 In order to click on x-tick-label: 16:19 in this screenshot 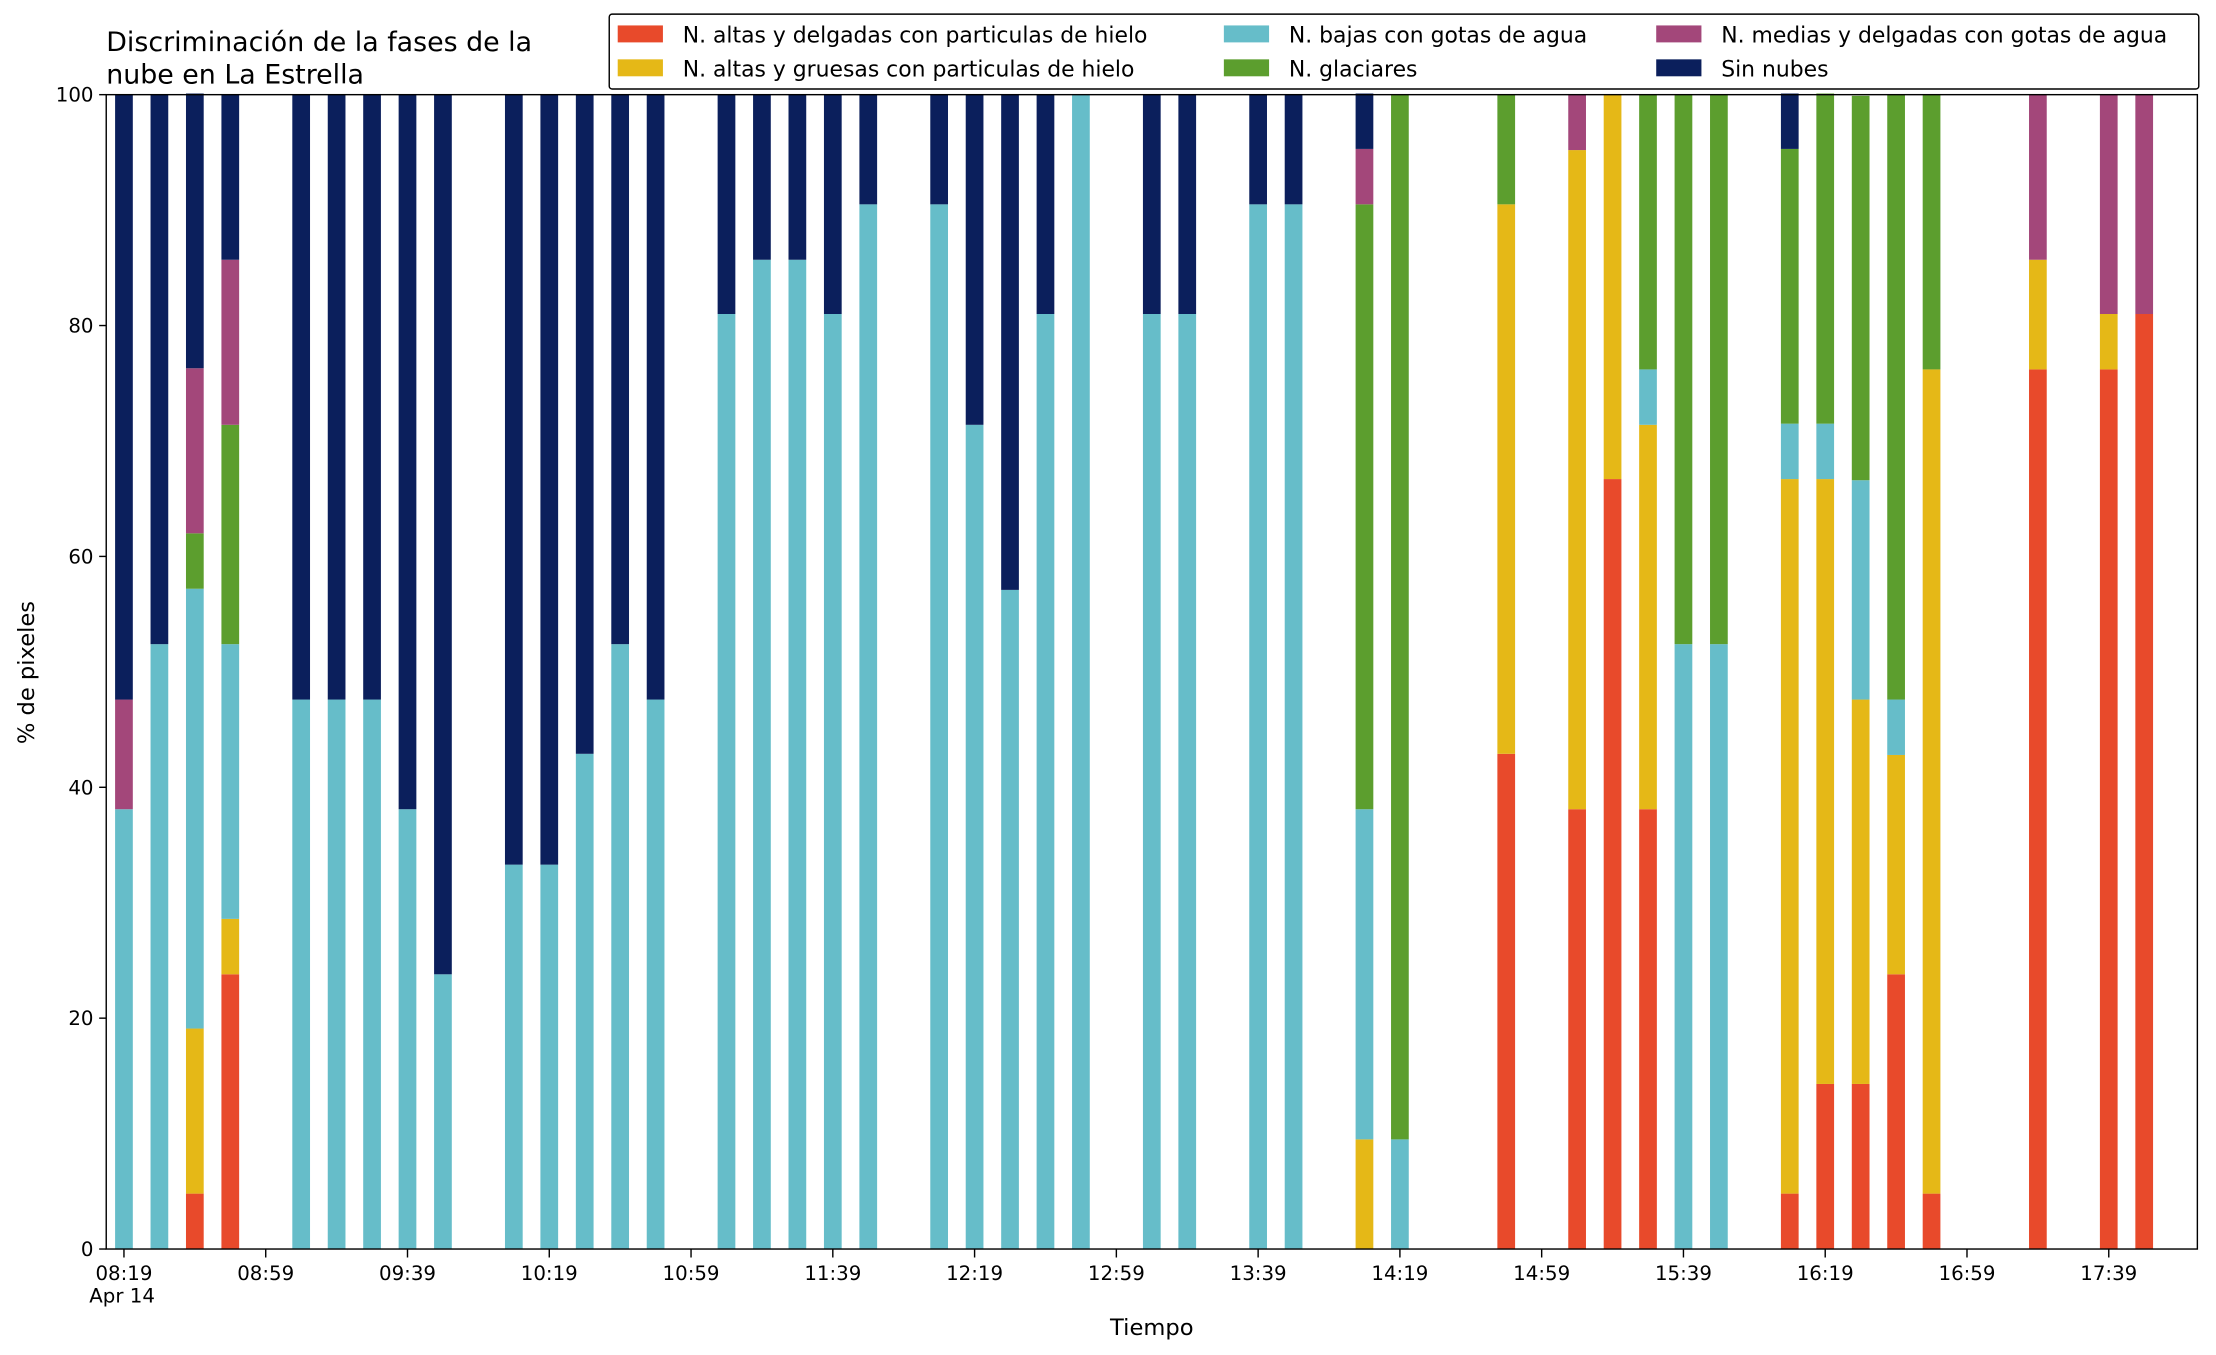, I will do `click(1825, 1273)`.